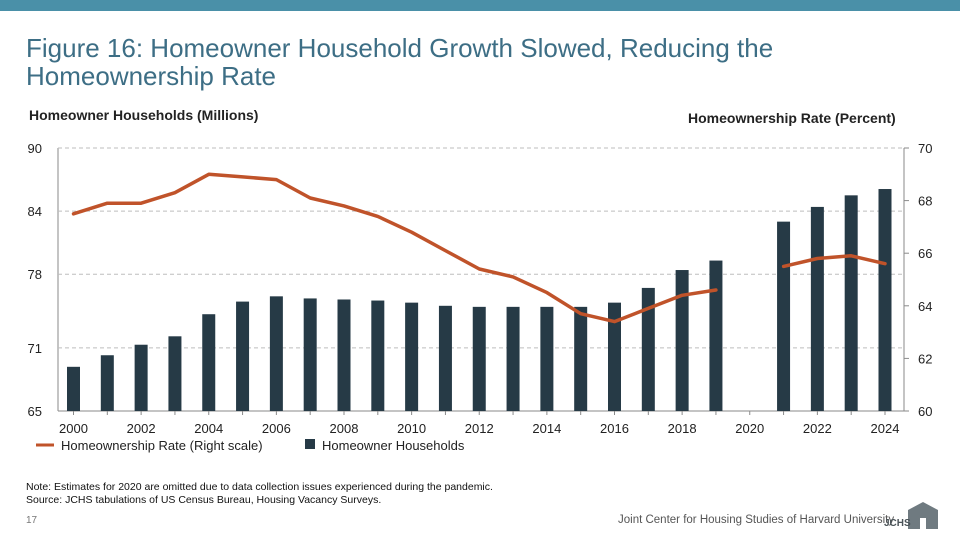 The width and height of the screenshot is (960, 540). I want to click on top-accent-bar, so click(480, 5).